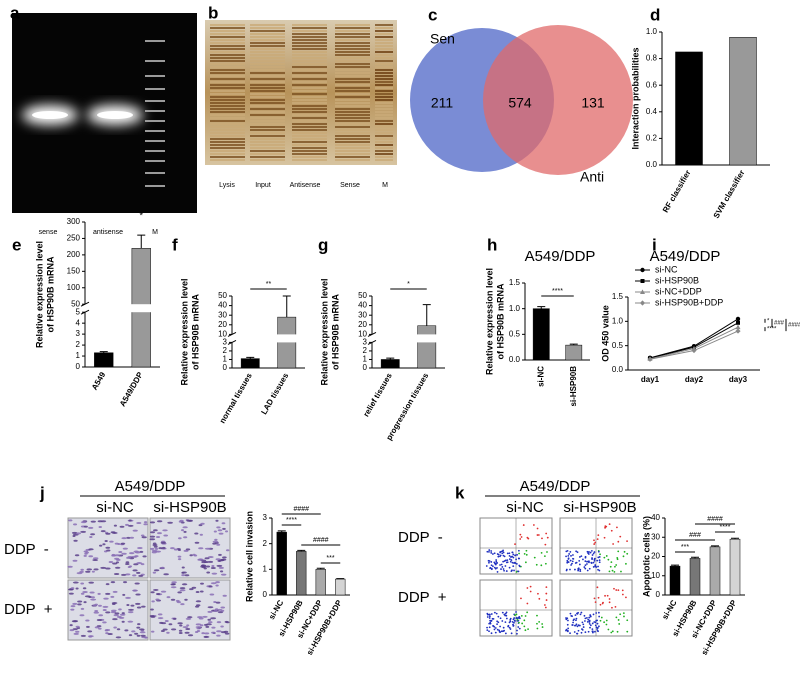 This screenshot has width=800, height=673. I want to click on y-axis-label: of HSP90B mRNA, so click(335, 331).